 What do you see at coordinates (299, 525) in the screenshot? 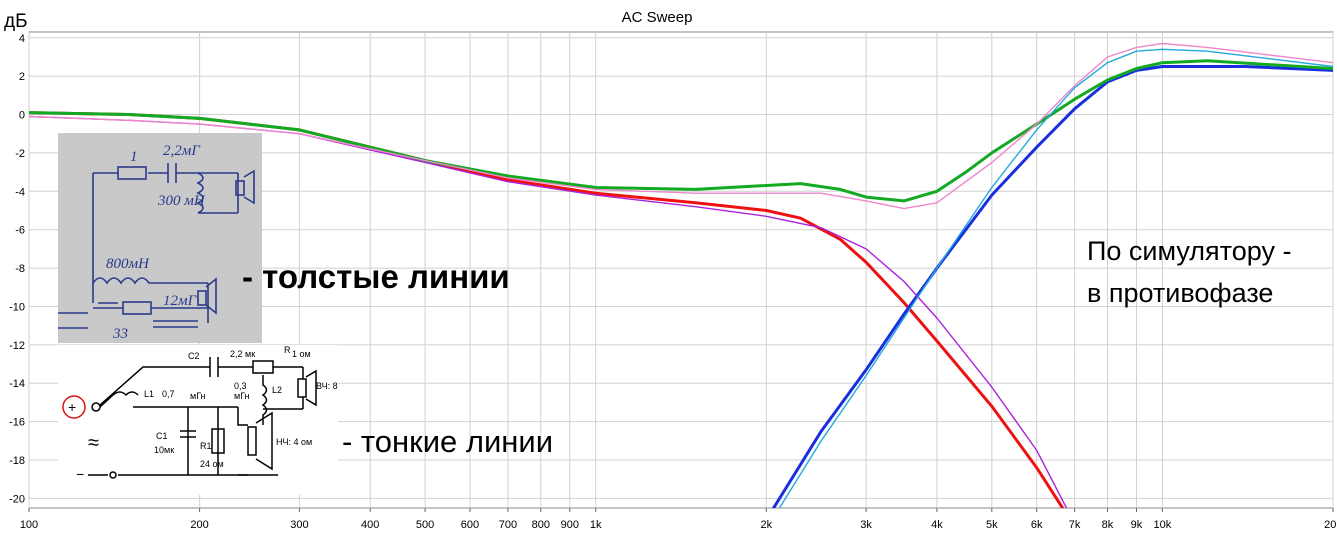
I see `x-tick-label: 300` at bounding box center [299, 525].